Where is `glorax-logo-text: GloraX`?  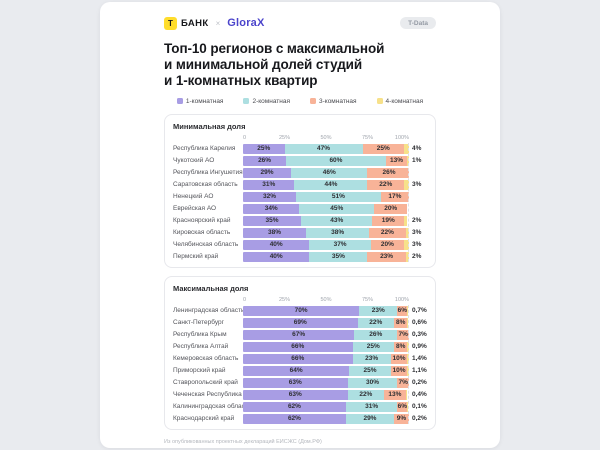 glorax-logo-text: GloraX is located at coordinates (246, 23).